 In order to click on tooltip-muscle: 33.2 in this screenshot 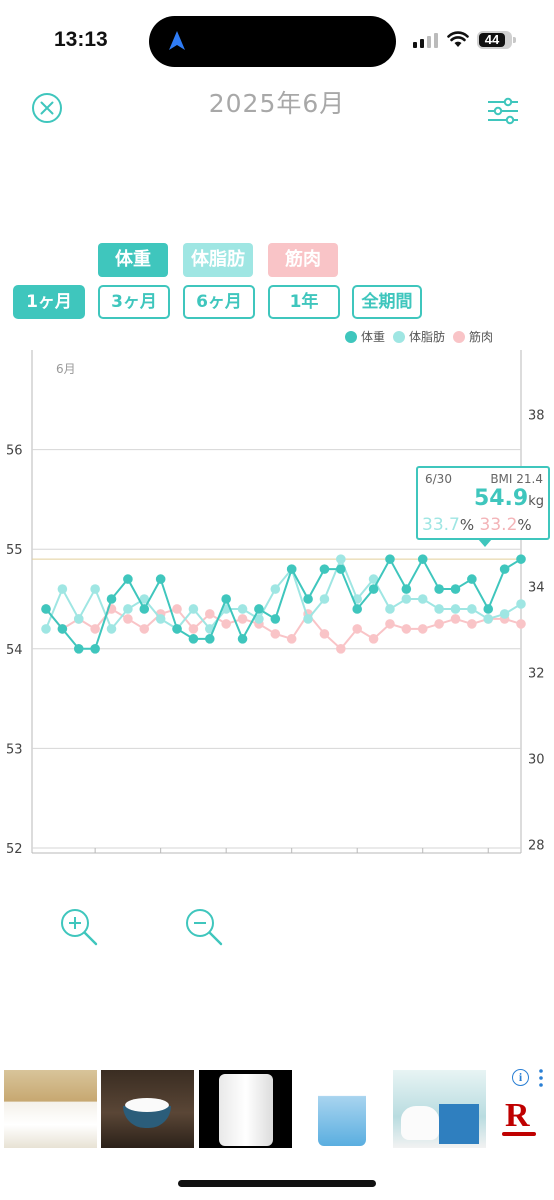, I will do `click(498, 525)`.